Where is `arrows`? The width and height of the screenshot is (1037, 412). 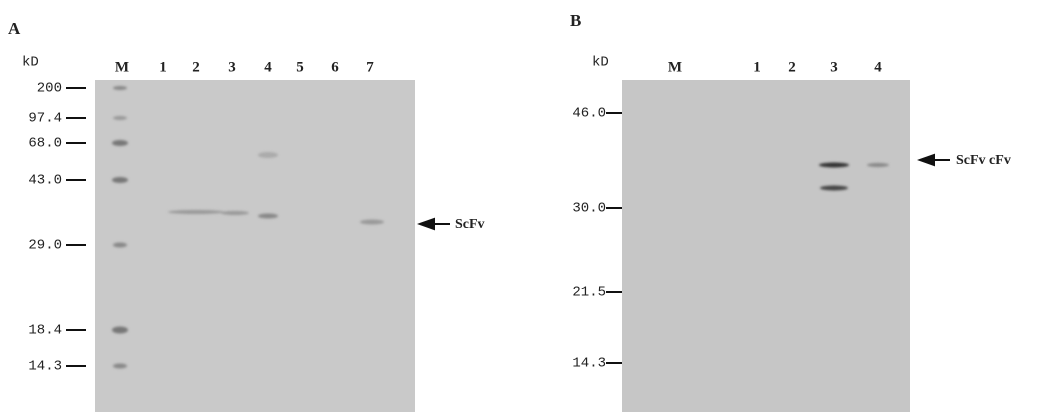
arrows is located at coordinates (683, 192).